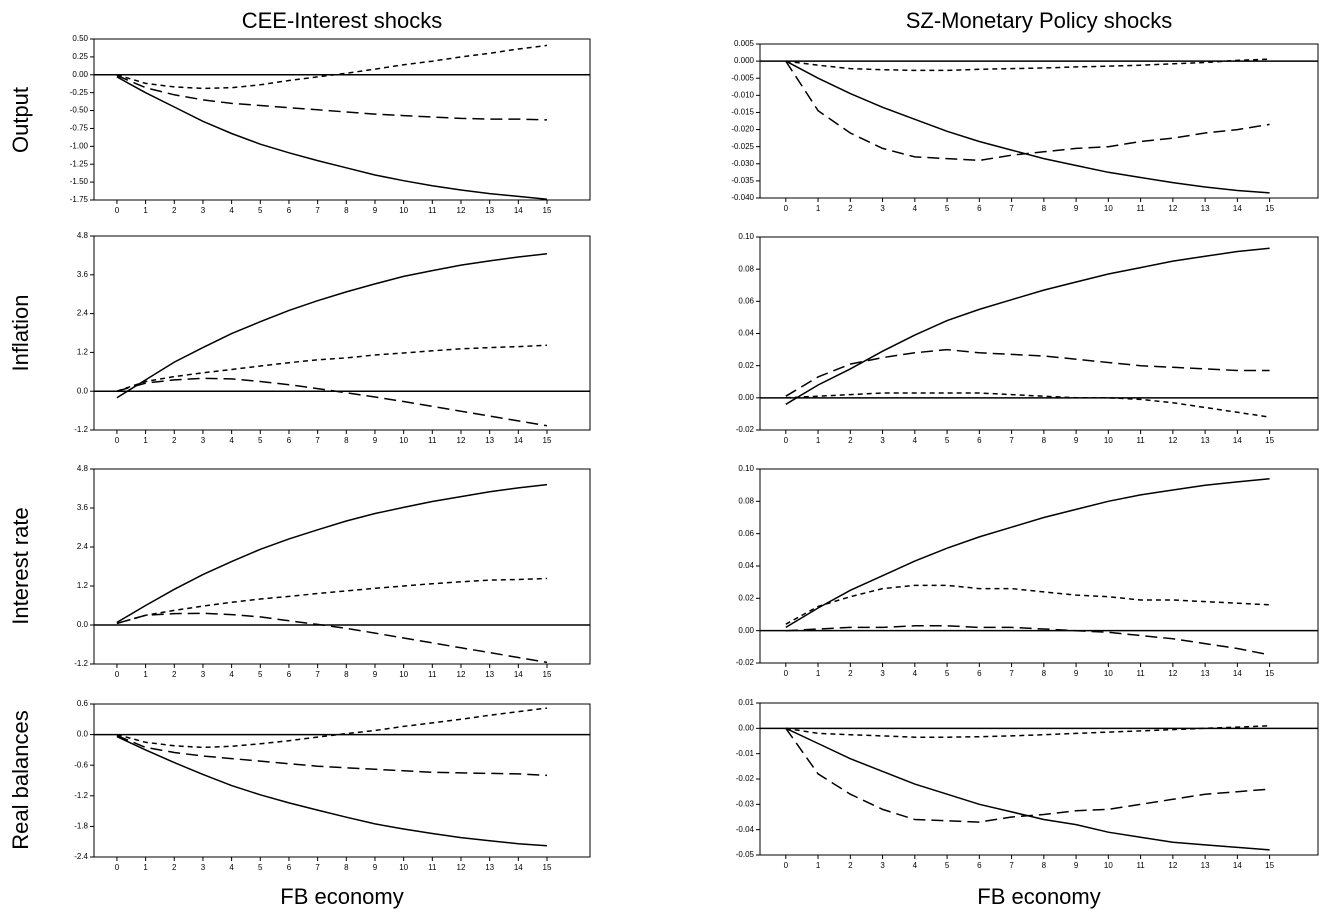  I want to click on column-title: SZ-Monetary Policy shocks, so click(1039, 20).